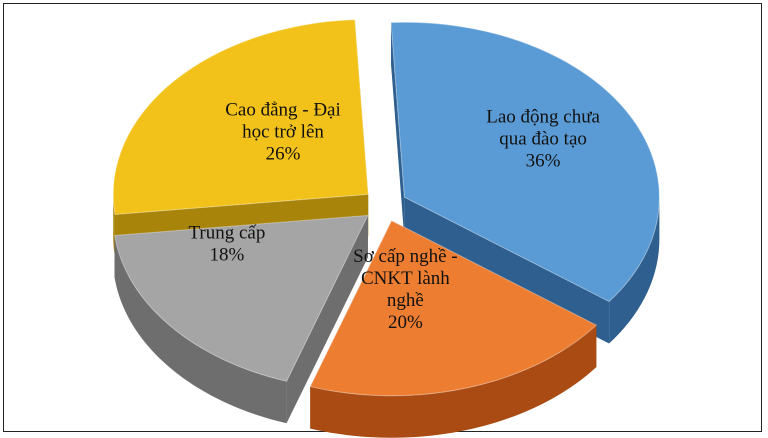 This screenshot has height=438, width=768. Describe the element at coordinates (543, 117) in the screenshot. I see `slice-label-line-0-0: Lao động chưa` at that location.